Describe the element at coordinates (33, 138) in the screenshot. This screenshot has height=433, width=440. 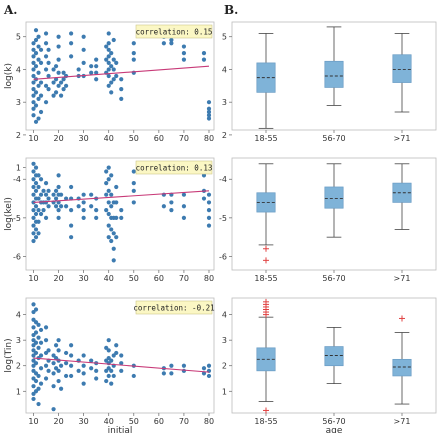
I see `x-tick-label: 10` at that location.